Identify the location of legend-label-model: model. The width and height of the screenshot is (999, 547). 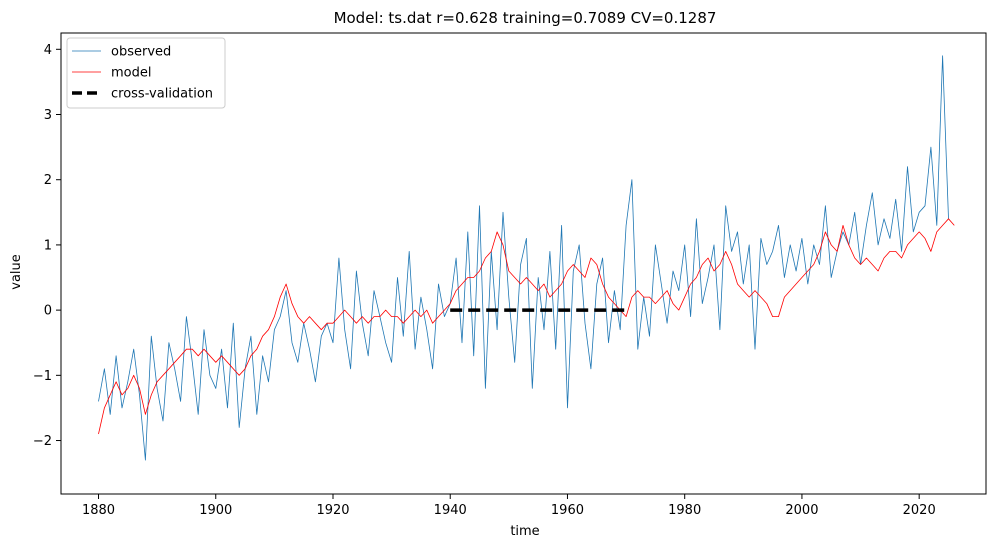
(131, 73).